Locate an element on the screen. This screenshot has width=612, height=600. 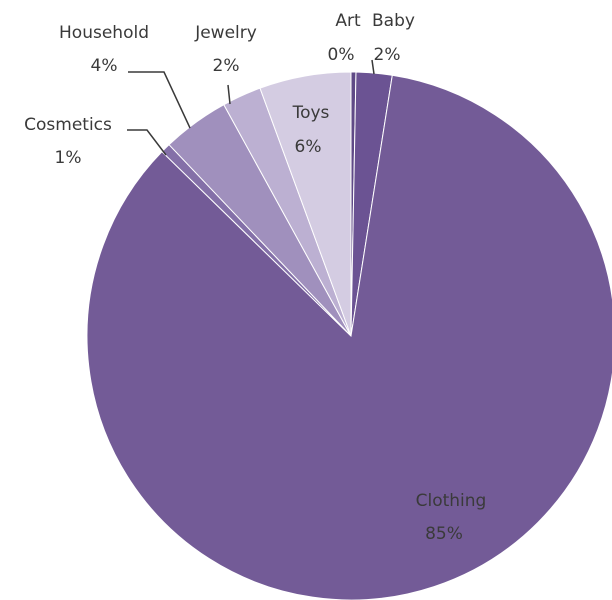
label-cosmetics-name: Cosmetics is located at coordinates (68, 125).